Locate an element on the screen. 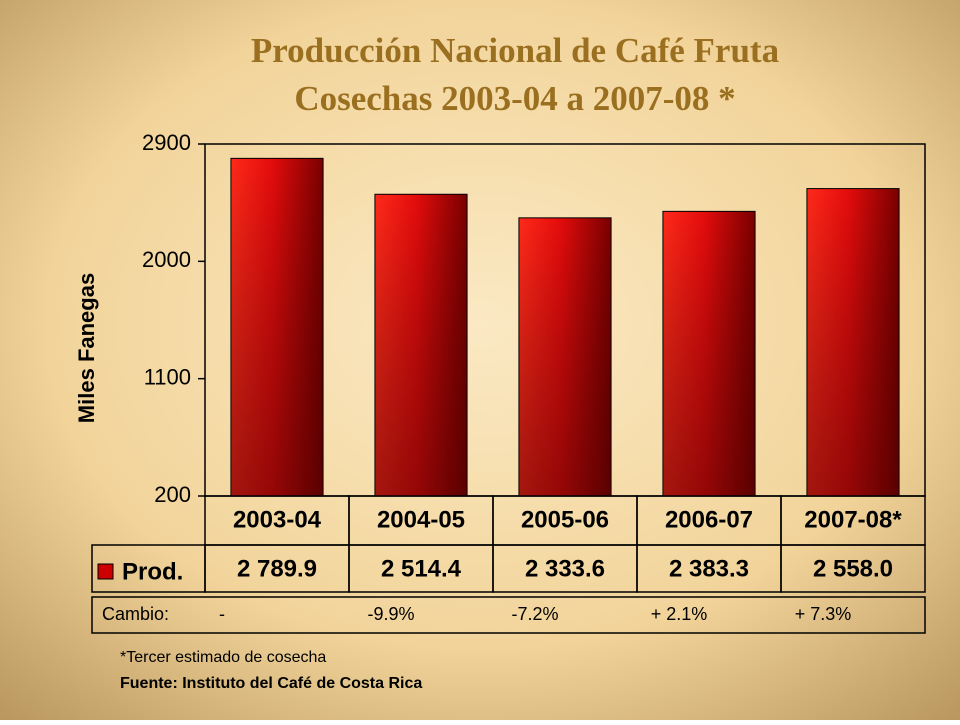 Image resolution: width=960 pixels, height=725 pixels. value-label: 2 514.4 is located at coordinates (421, 568).